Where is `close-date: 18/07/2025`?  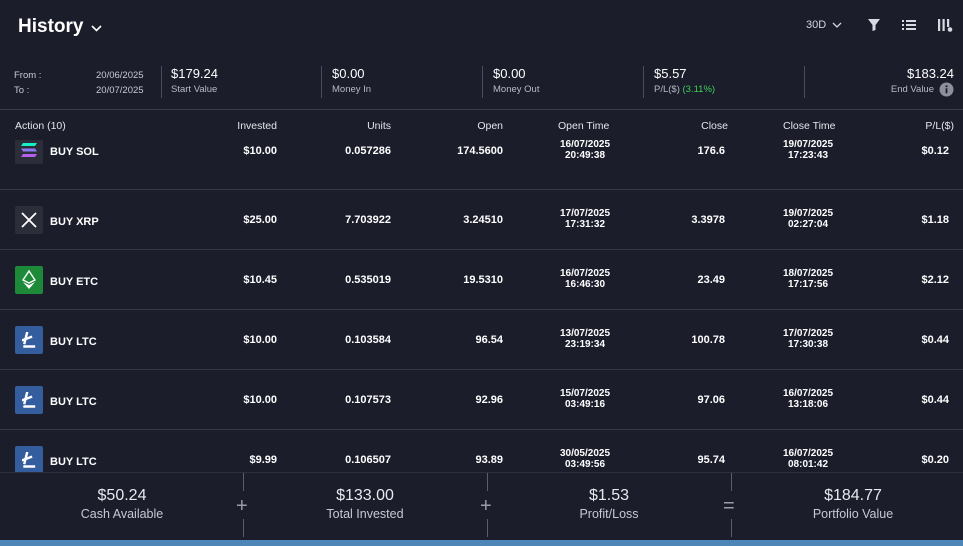
close-date: 18/07/2025 is located at coordinates (808, 273).